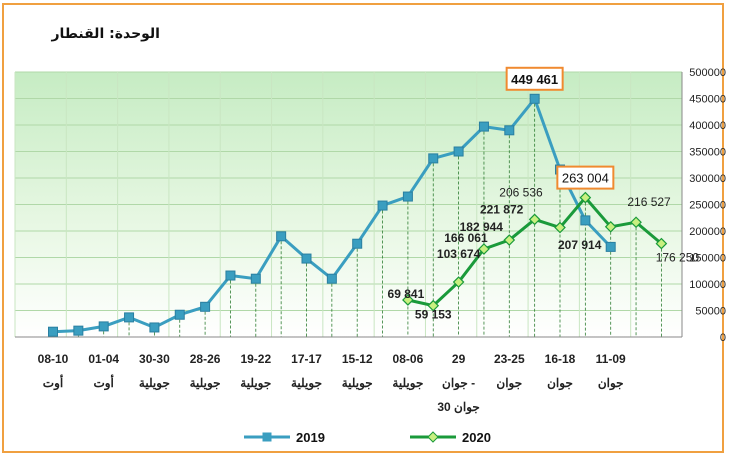  What do you see at coordinates (707, 100) in the screenshot?
I see `y-tick-label: 450000` at bounding box center [707, 100].